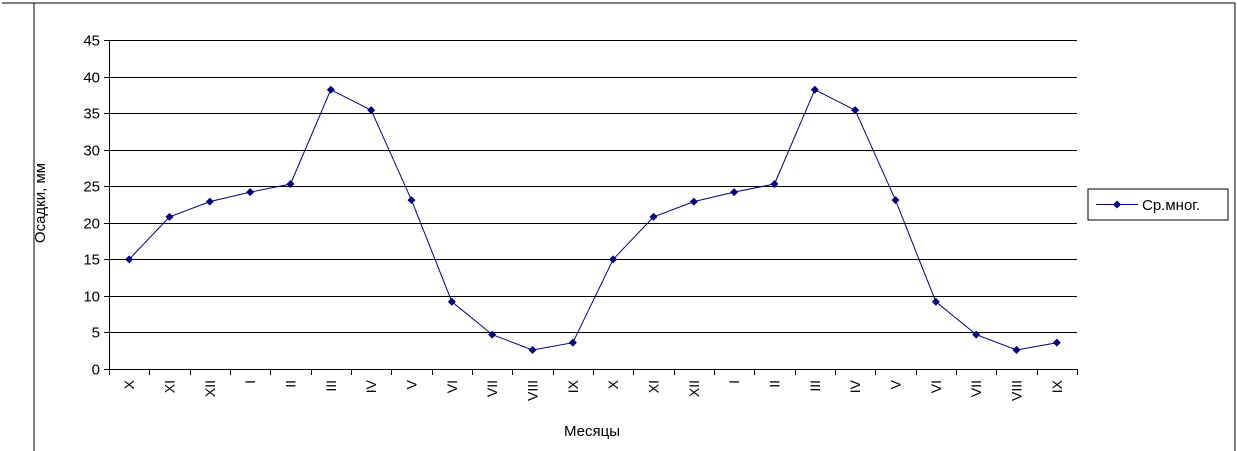  I want to click on y-tick-label: 40, so click(91, 78).